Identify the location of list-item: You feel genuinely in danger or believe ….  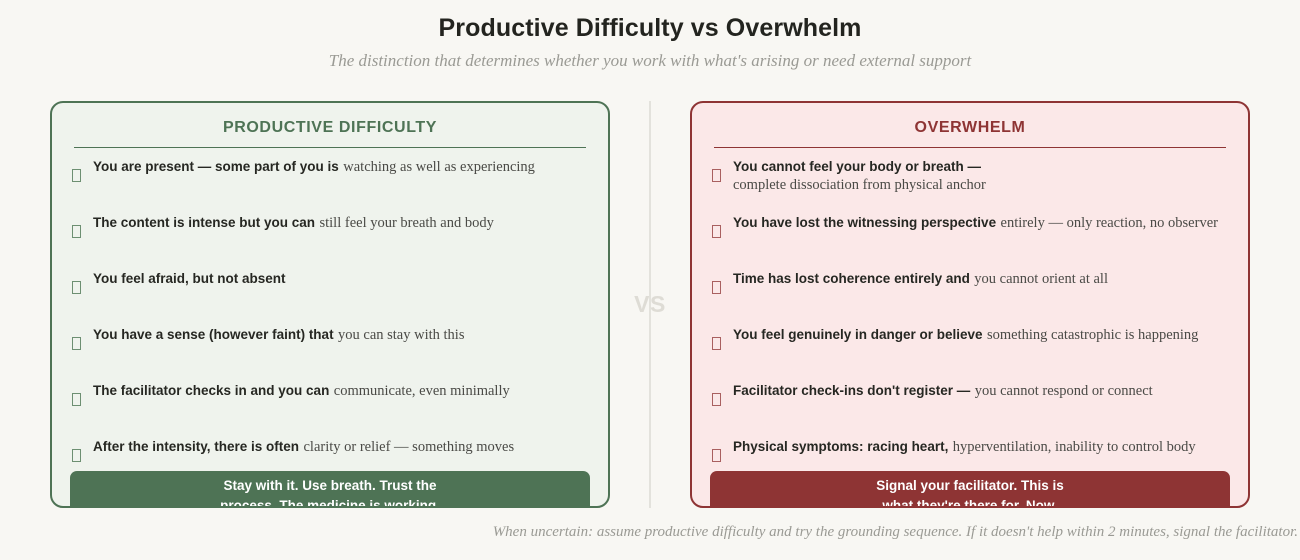
(970, 353).